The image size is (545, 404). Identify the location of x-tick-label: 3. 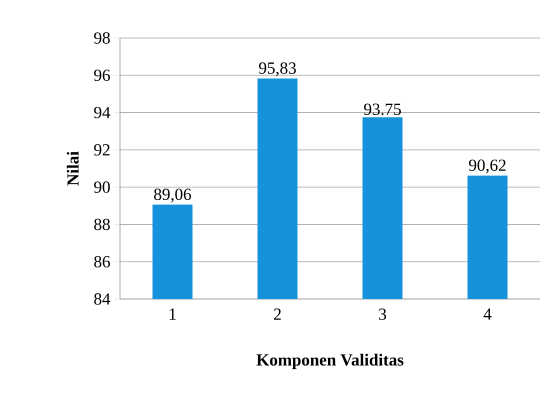
(382, 314).